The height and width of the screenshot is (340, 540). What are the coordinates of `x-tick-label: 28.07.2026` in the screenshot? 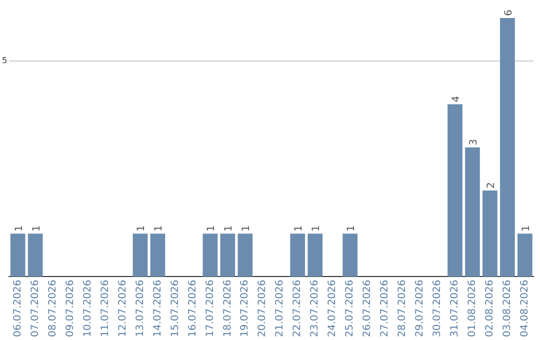 It's located at (402, 309).